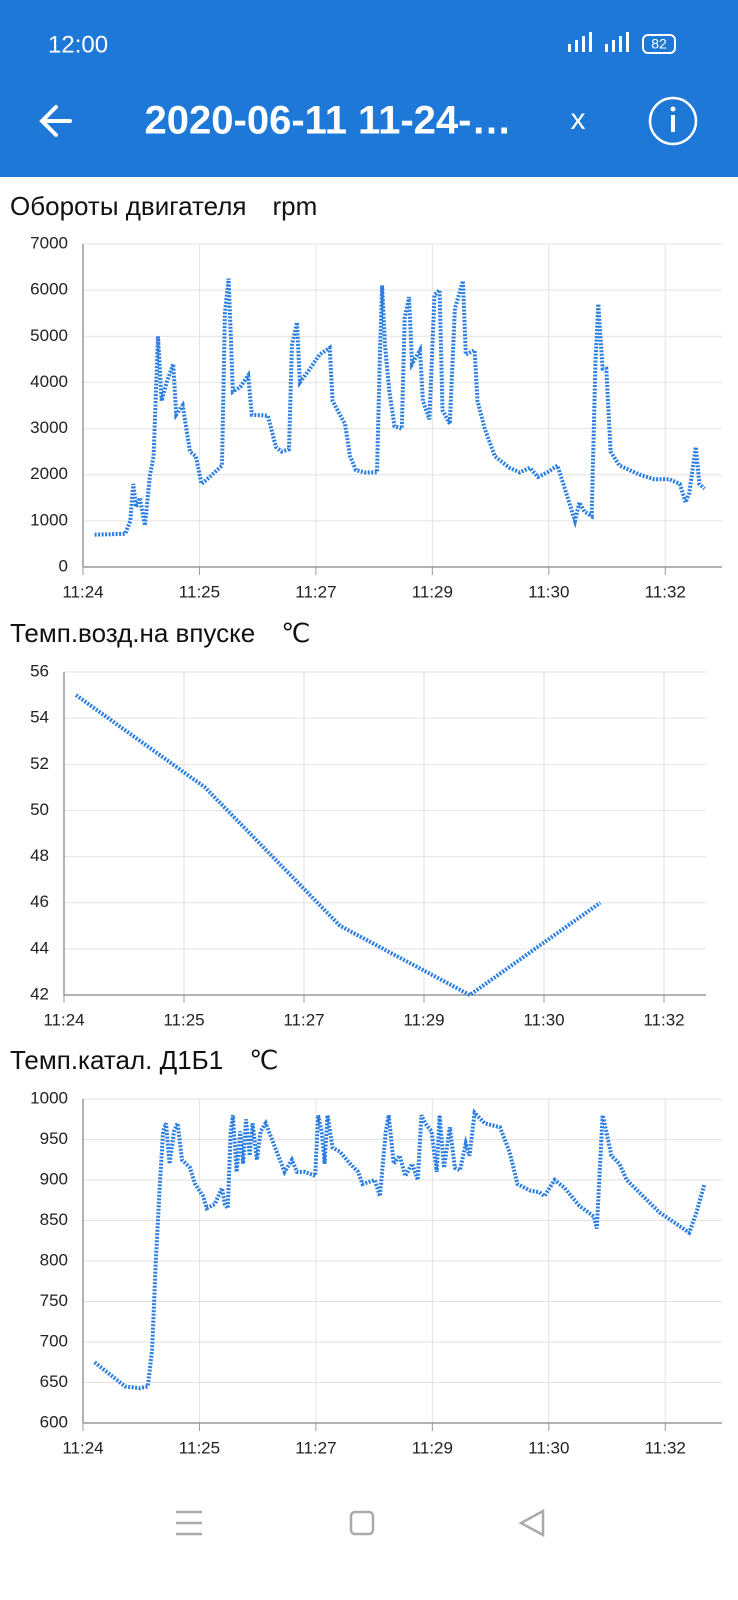  What do you see at coordinates (54, 1300) in the screenshot?
I see `y-tick-label: 750` at bounding box center [54, 1300].